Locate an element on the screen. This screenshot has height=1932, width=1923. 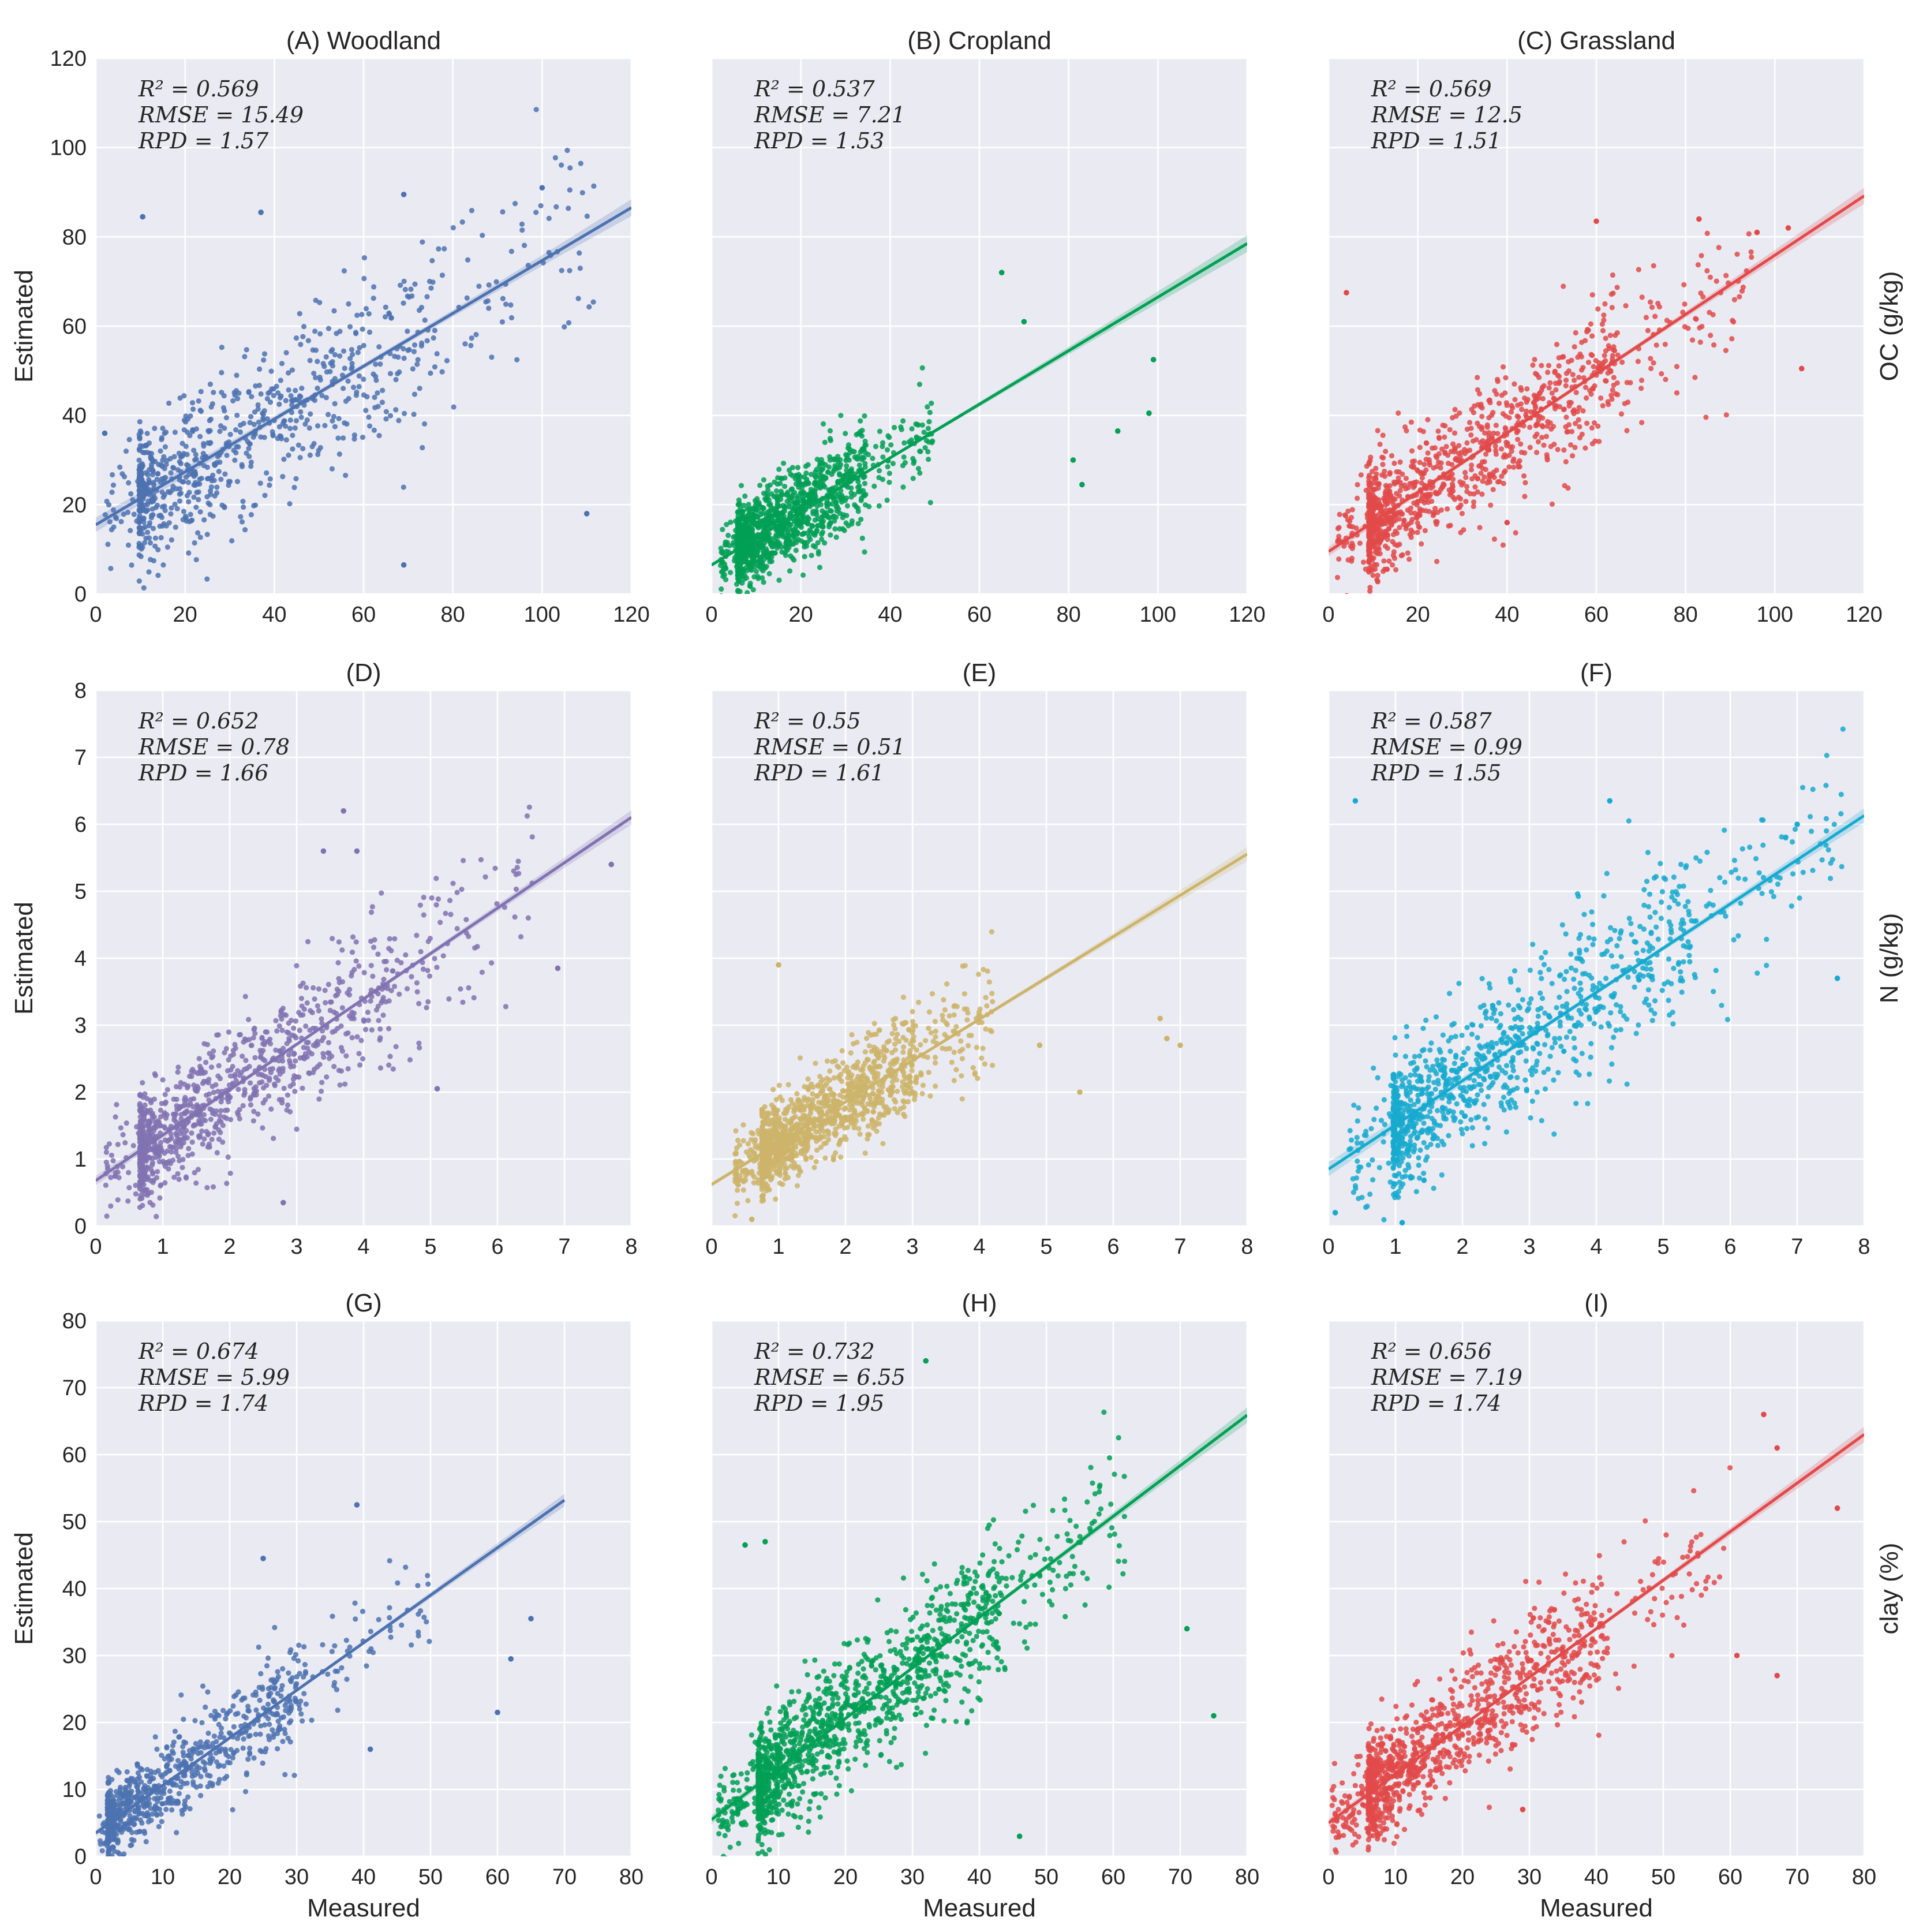
x-tick-label: 80 is located at coordinates (1069, 615).